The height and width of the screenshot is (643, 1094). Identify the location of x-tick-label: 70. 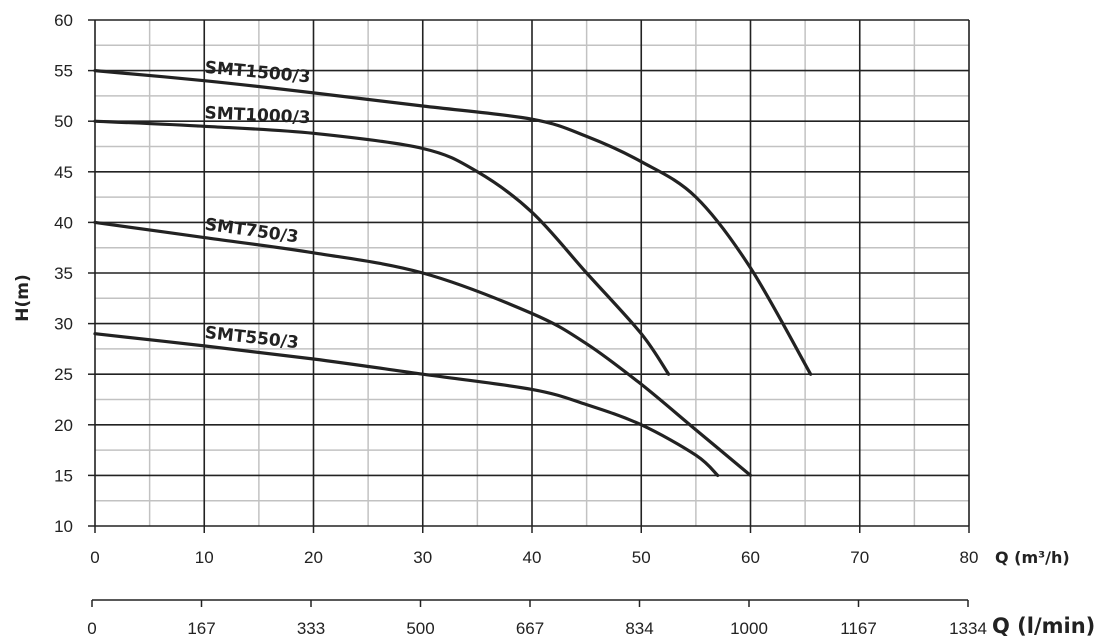
(859, 557).